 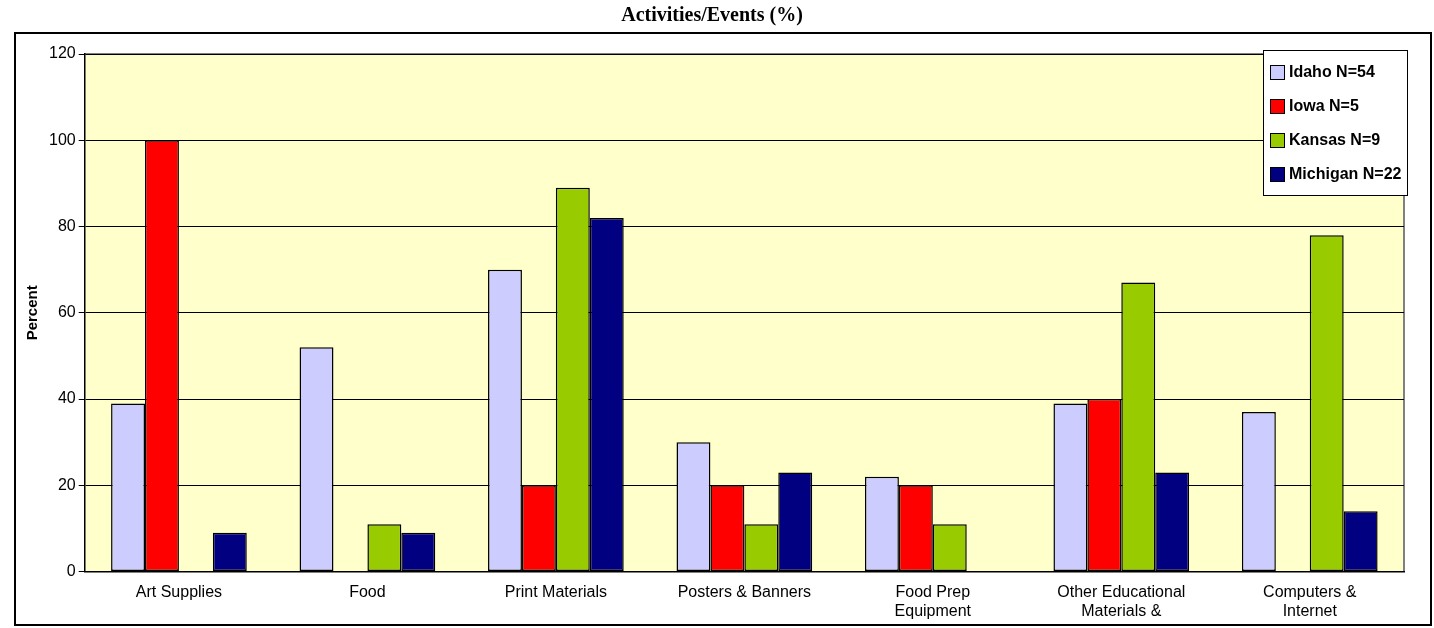 What do you see at coordinates (179, 591) in the screenshot?
I see `x-tick-label: Art Supplies` at bounding box center [179, 591].